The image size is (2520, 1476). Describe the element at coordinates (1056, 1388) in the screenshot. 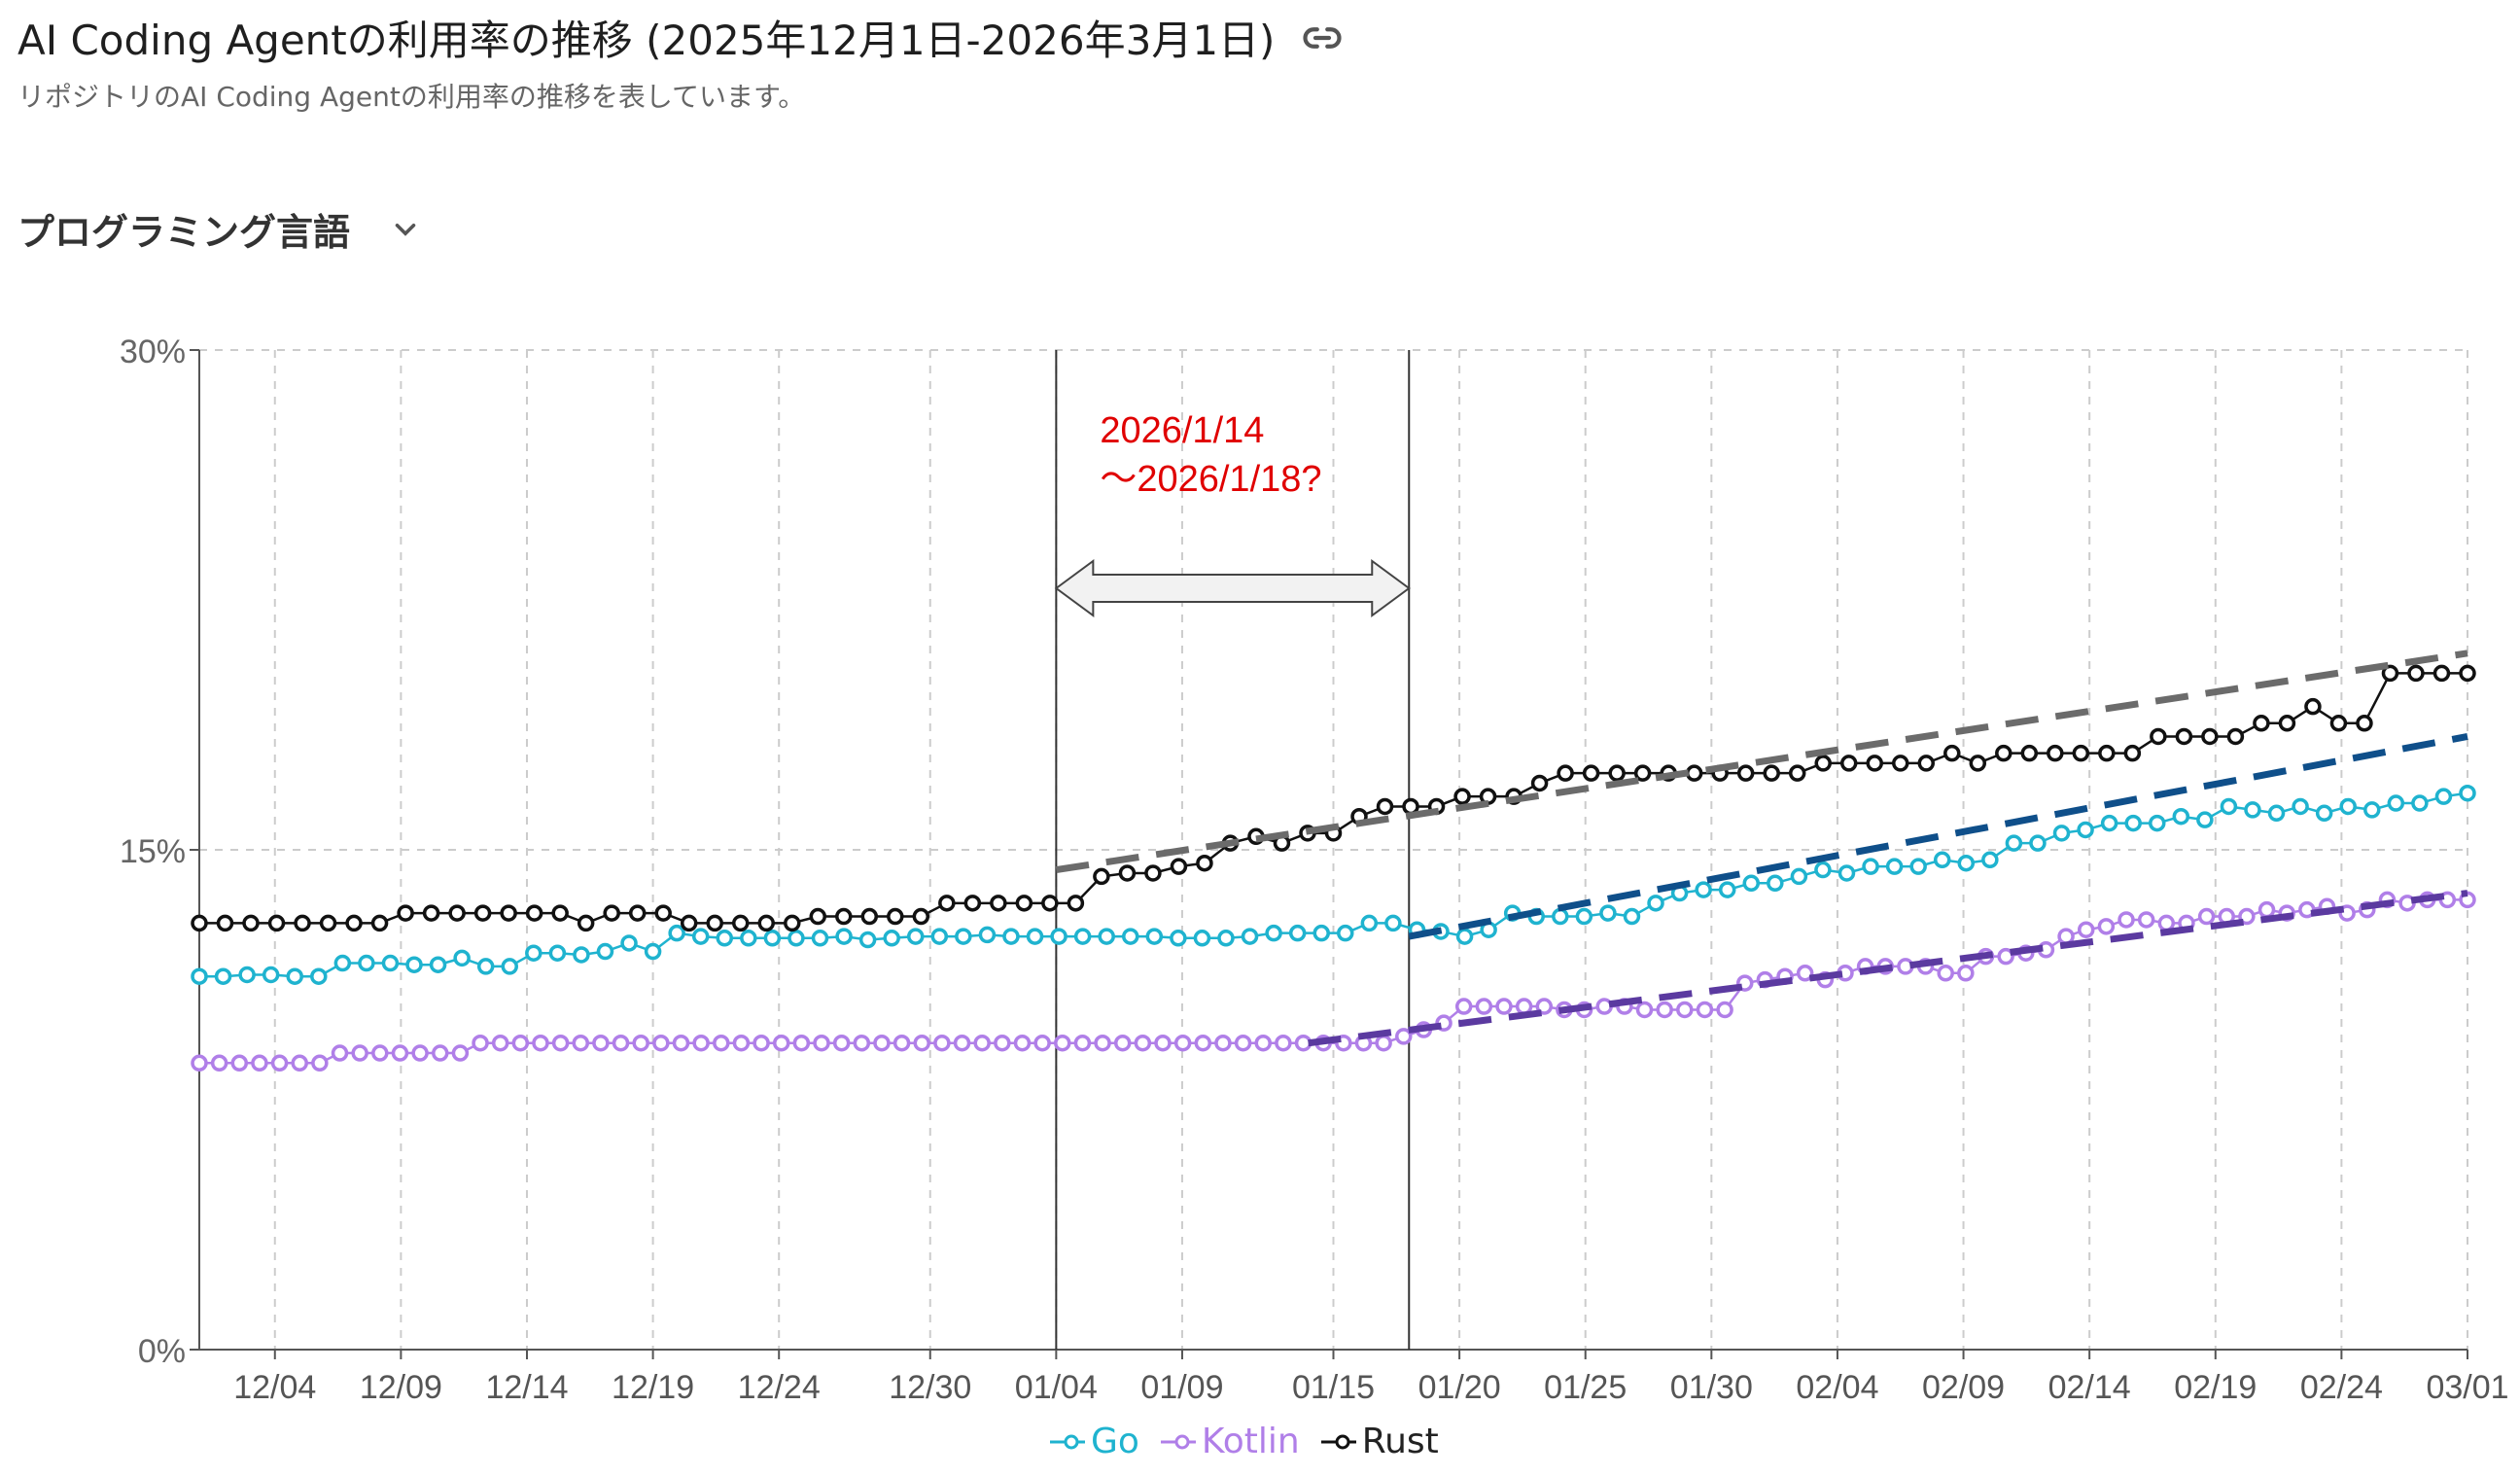

I see `x-tick-label: 01/04` at that location.